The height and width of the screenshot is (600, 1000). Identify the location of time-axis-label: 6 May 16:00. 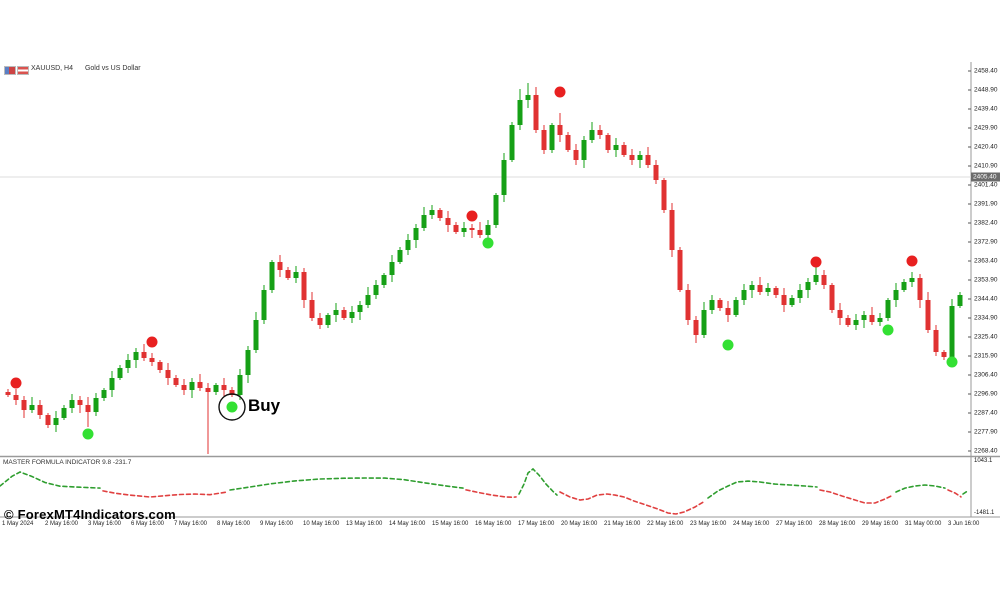
(148, 524).